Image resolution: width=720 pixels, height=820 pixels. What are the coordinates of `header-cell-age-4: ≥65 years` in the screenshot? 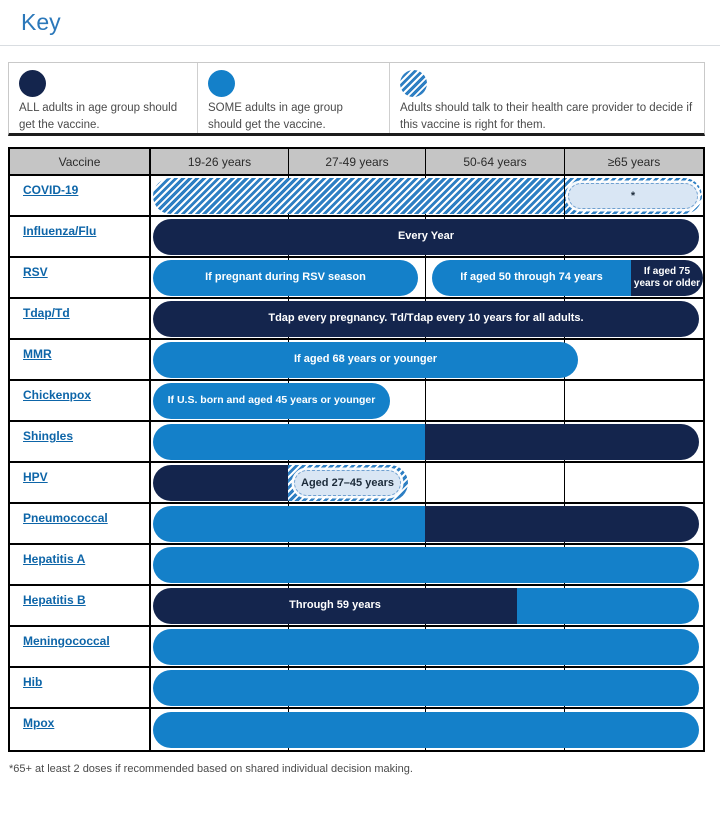 It's located at (634, 161).